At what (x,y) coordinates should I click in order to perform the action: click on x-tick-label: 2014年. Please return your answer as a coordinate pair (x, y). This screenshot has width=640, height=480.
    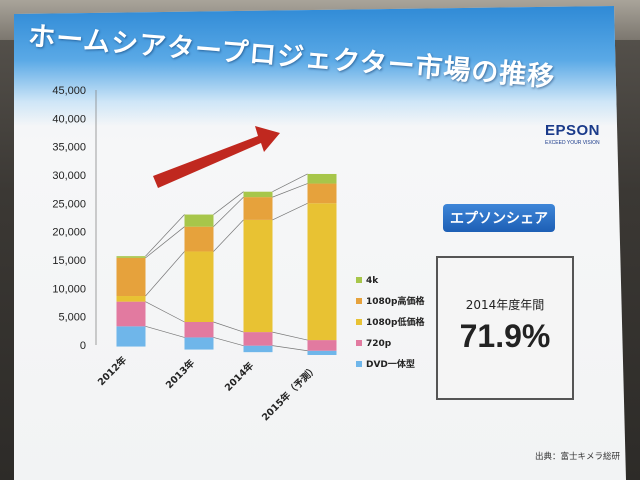
    Looking at the image, I should click on (239, 376).